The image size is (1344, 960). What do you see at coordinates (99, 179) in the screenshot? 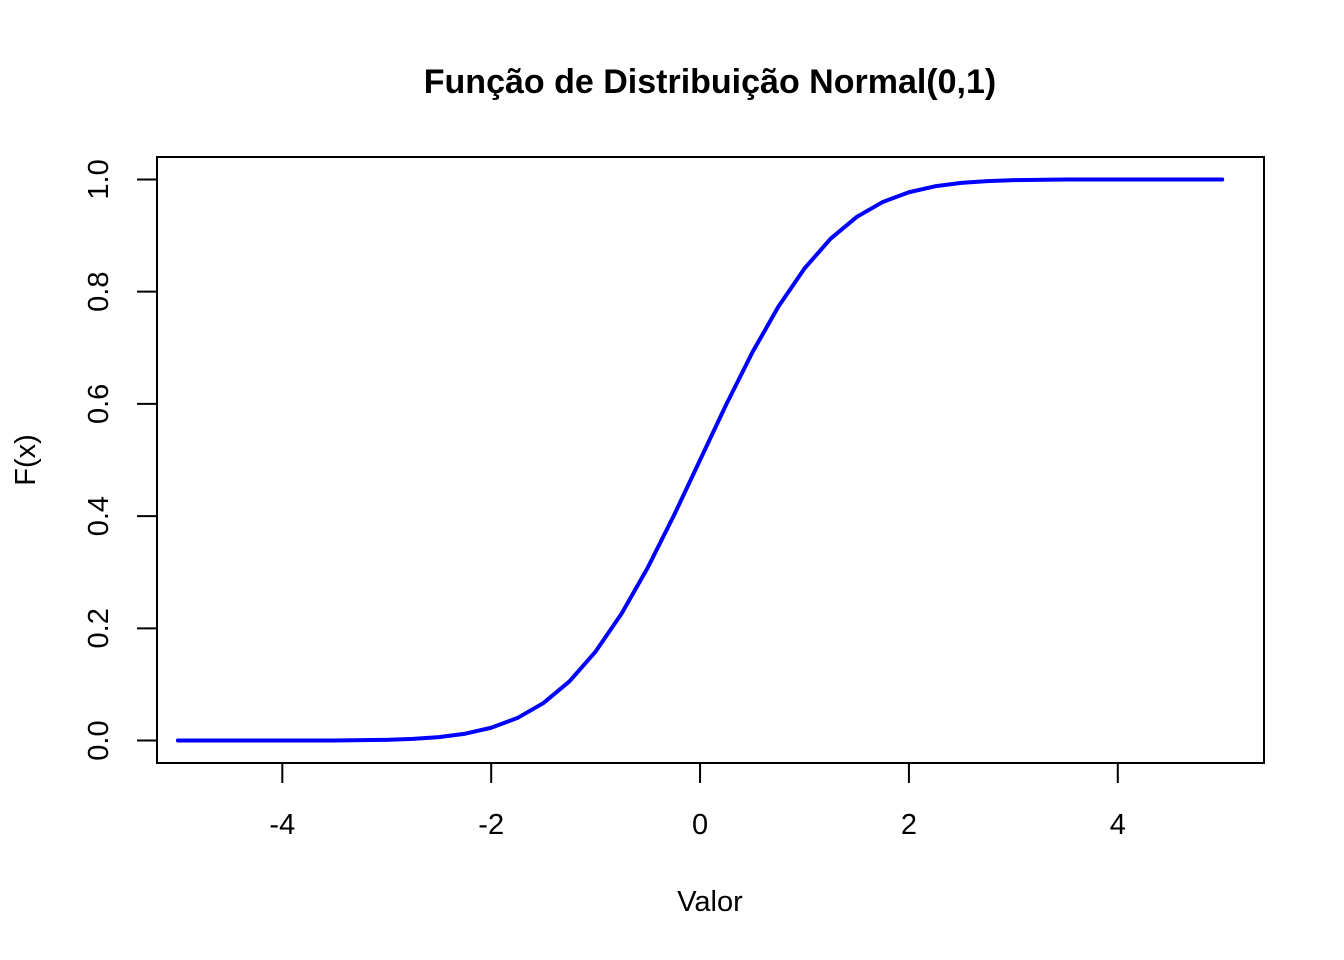
I see `y-tick-label: 1.0` at bounding box center [99, 179].